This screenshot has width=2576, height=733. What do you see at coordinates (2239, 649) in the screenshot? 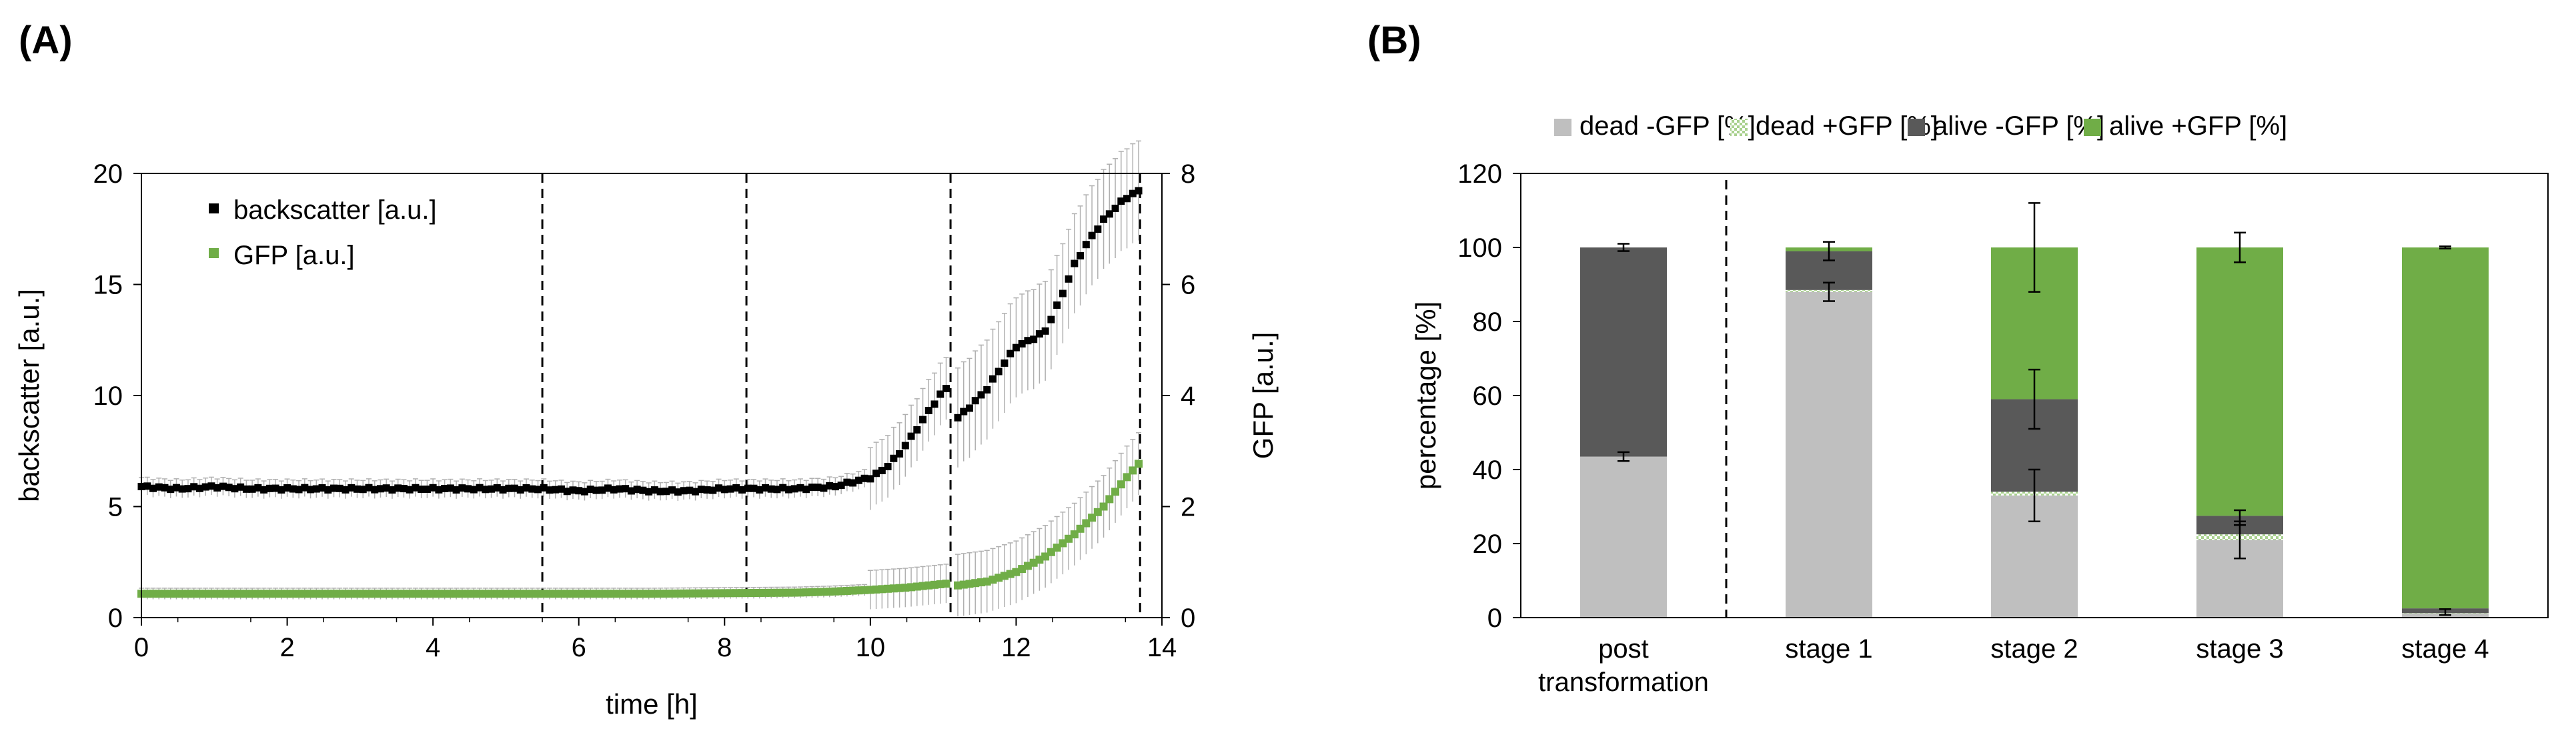
I see `category-label: stage 3` at bounding box center [2239, 649].